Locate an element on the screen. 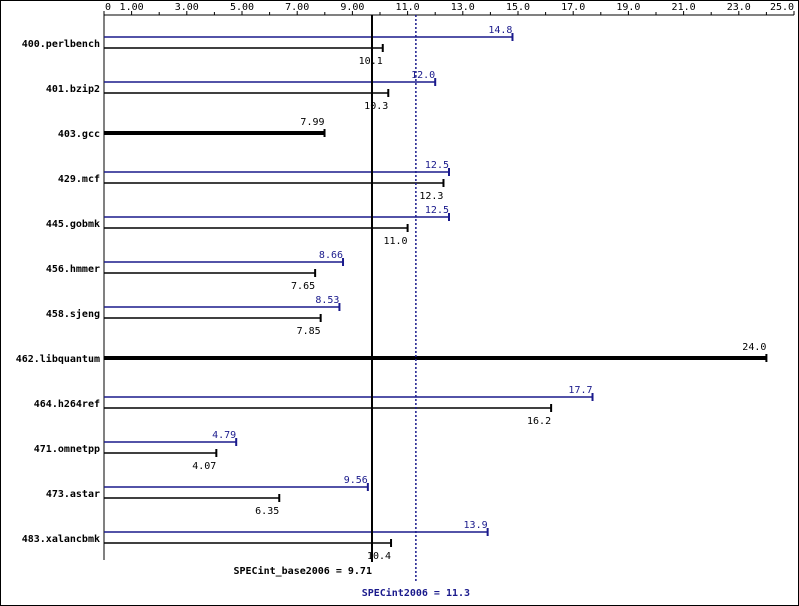 The width and height of the screenshot is (799, 606). value-label: 12.0 is located at coordinates (423, 75).